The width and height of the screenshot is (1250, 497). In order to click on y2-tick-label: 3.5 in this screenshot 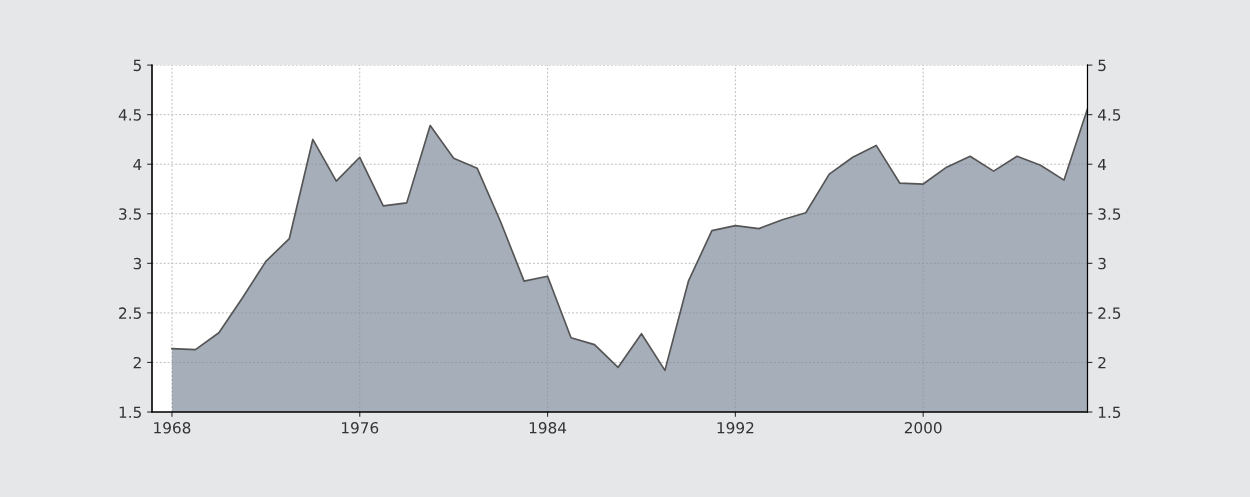, I will do `click(1109, 214)`.